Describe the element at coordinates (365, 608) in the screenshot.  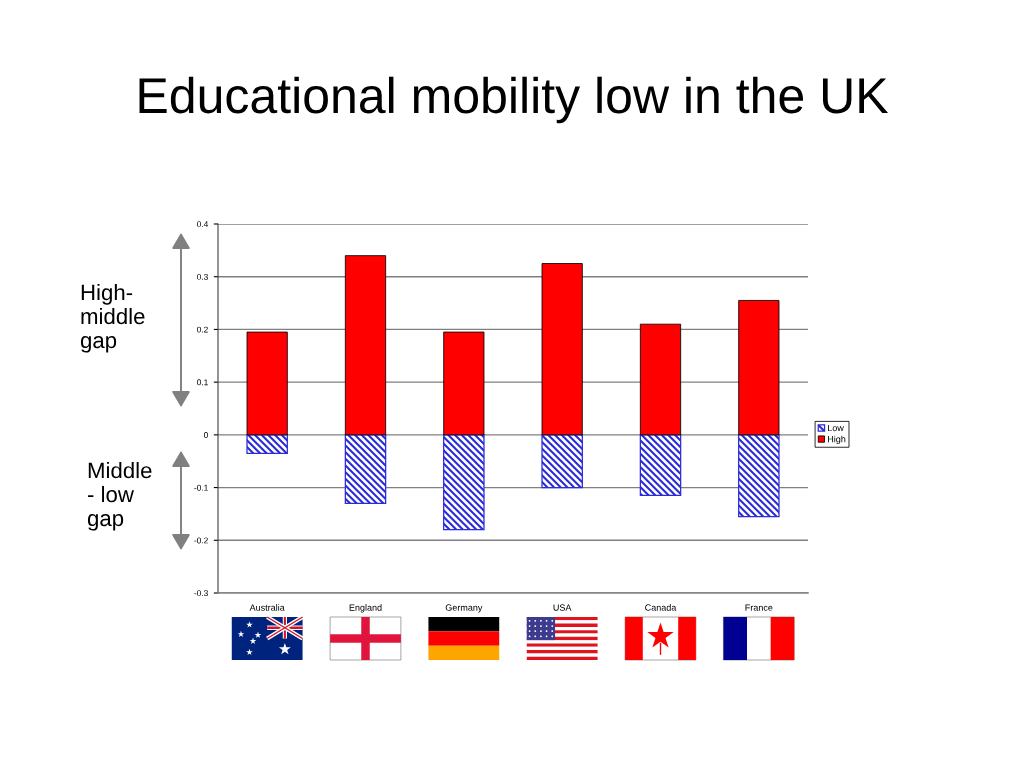
I see `x-tick-label: England` at that location.